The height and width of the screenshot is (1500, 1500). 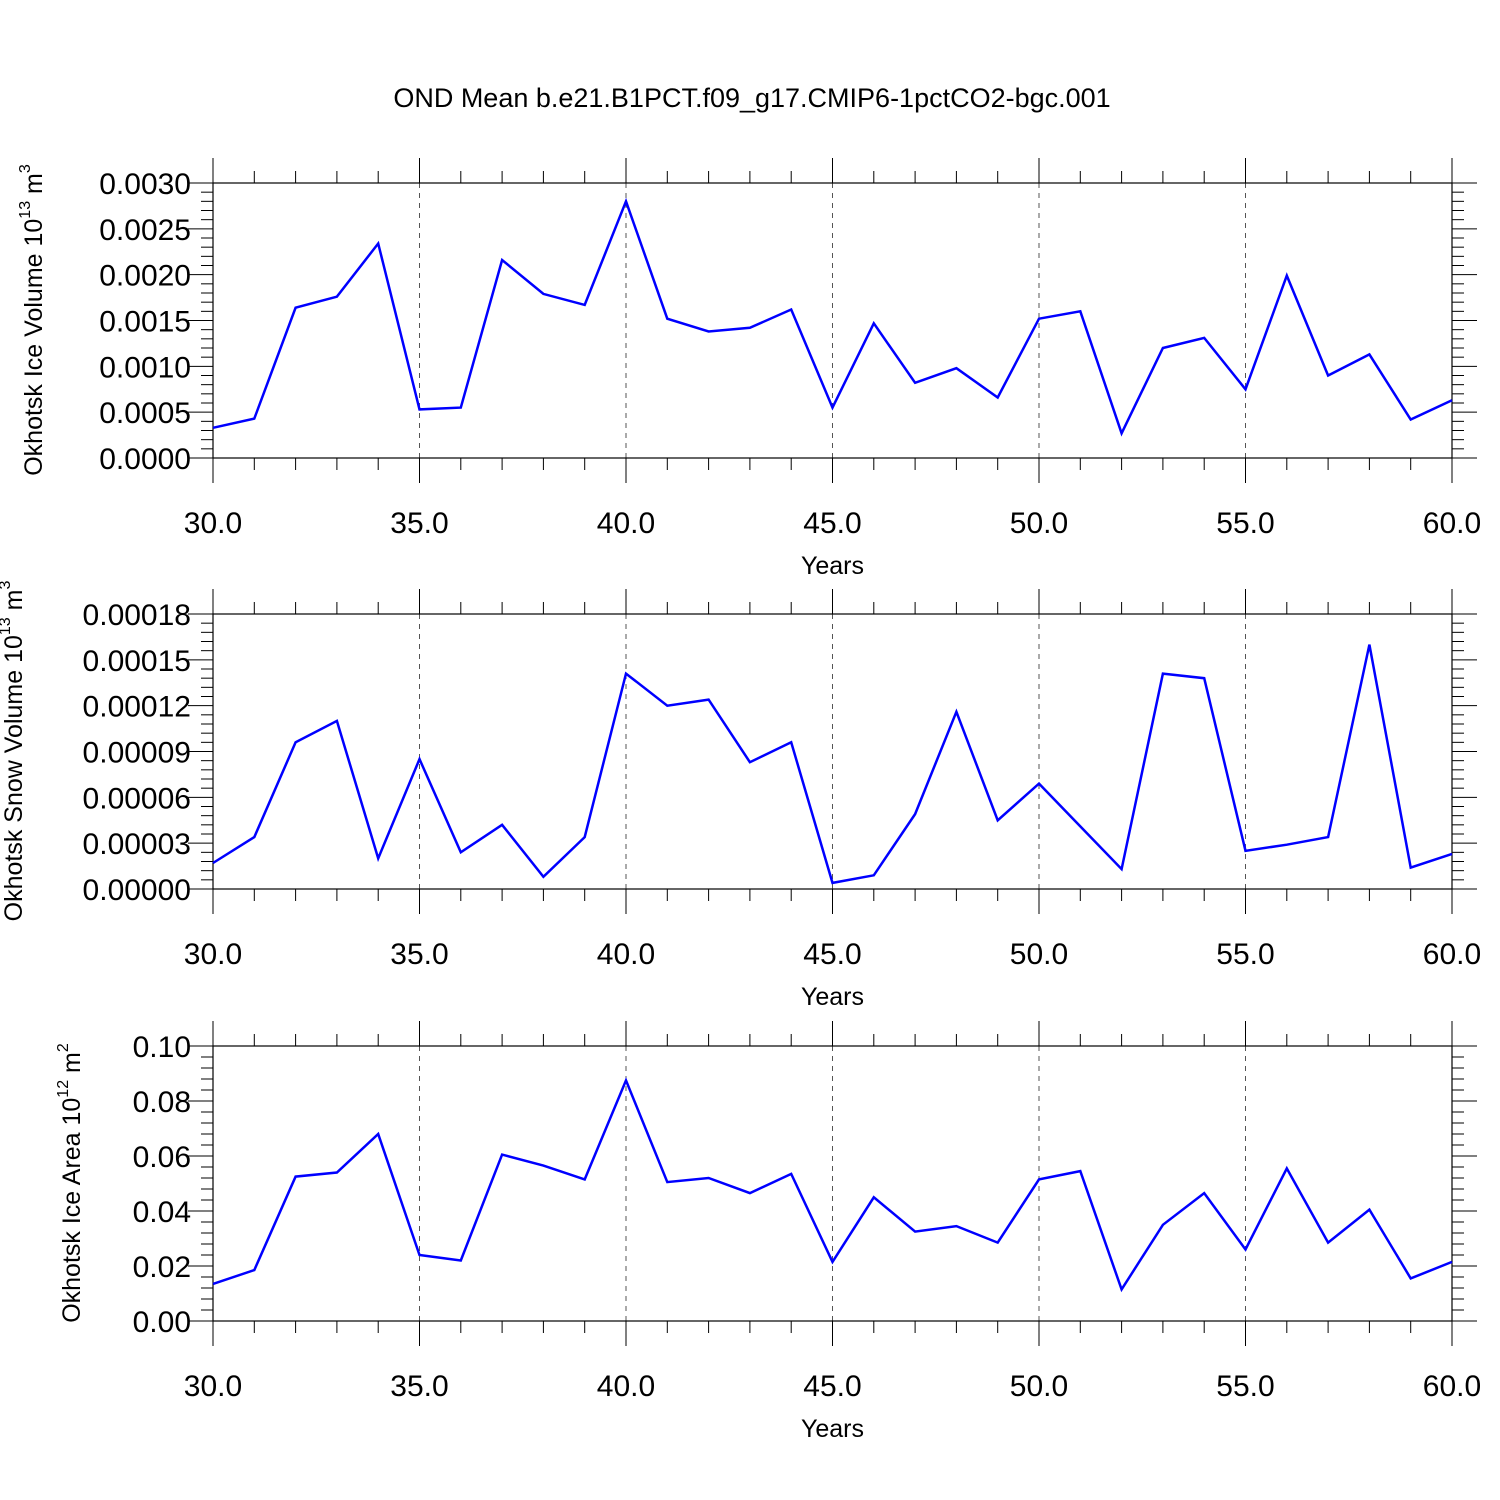 I want to click on y-tick-label: 0.0010, so click(x=145, y=367).